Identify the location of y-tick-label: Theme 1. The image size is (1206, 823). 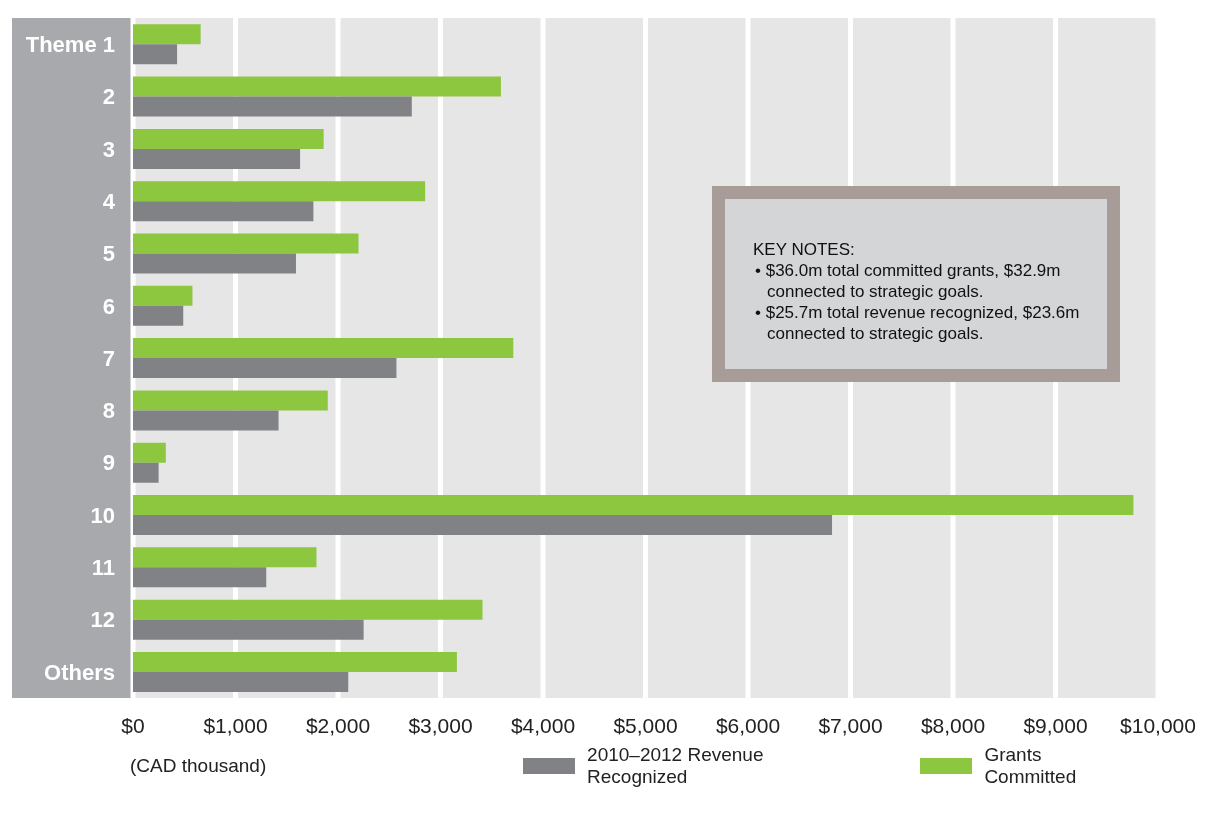
(70, 44).